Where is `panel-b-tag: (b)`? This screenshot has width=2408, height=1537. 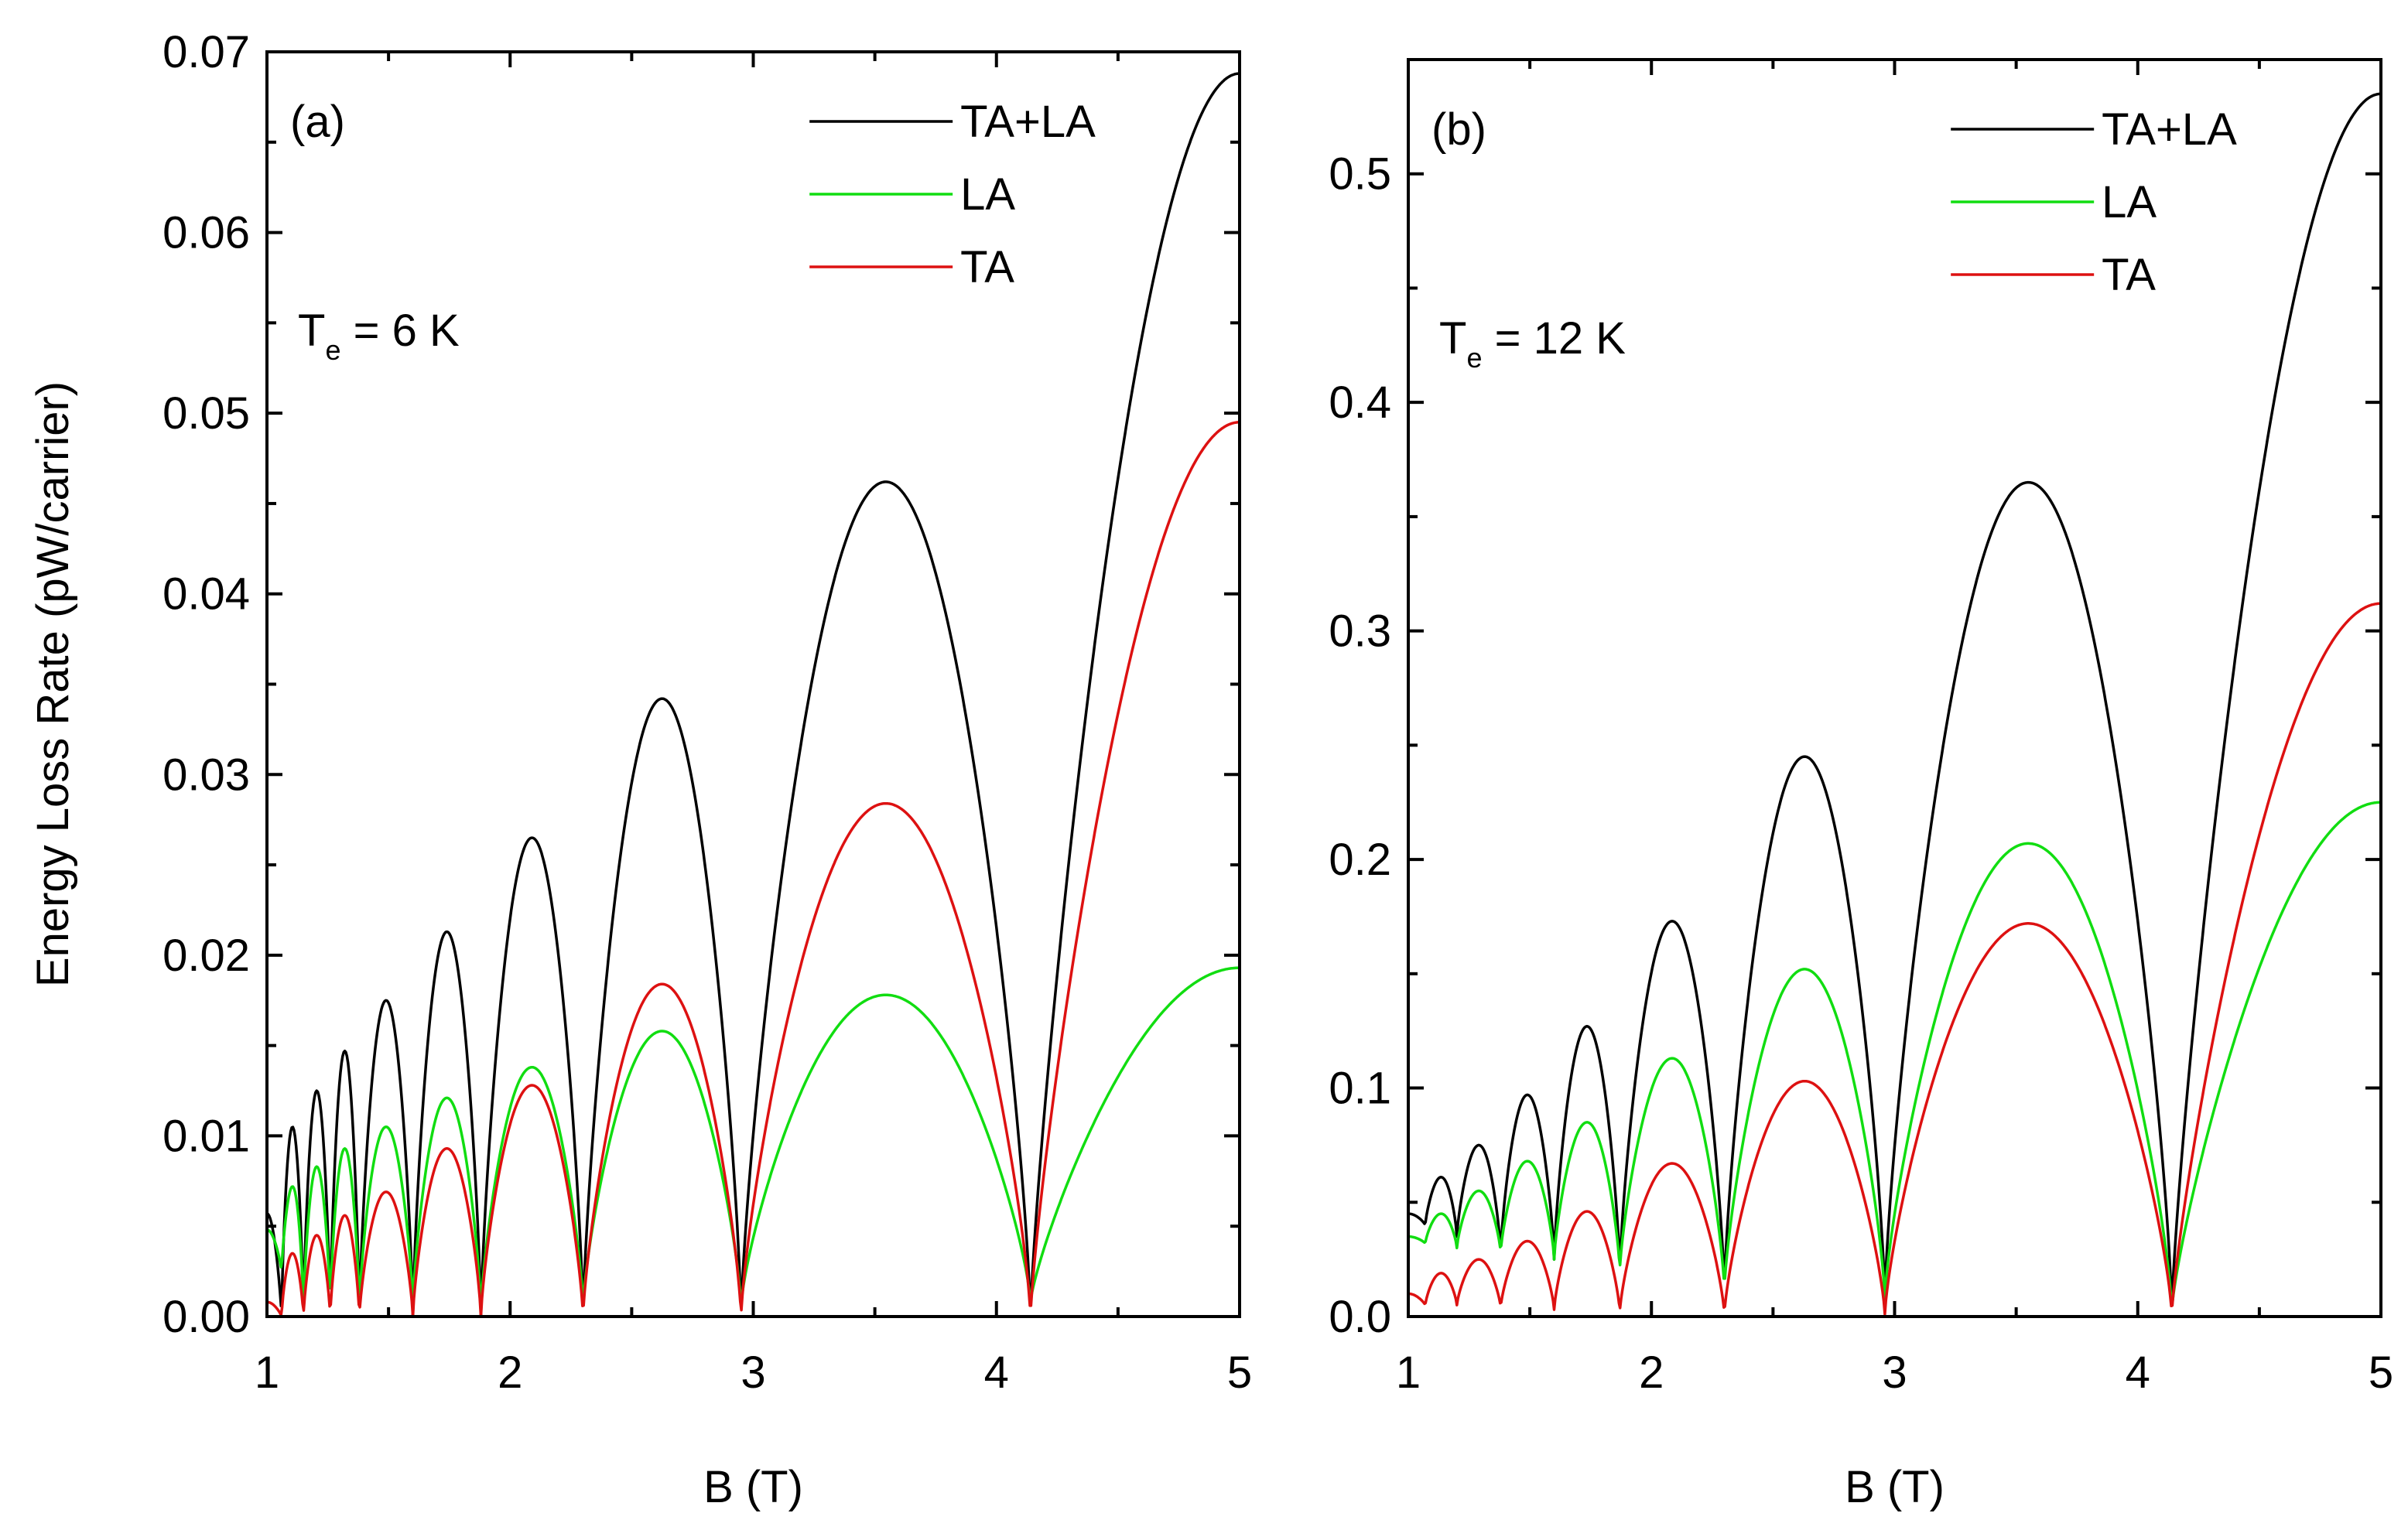 panel-b-tag: (b) is located at coordinates (1458, 129).